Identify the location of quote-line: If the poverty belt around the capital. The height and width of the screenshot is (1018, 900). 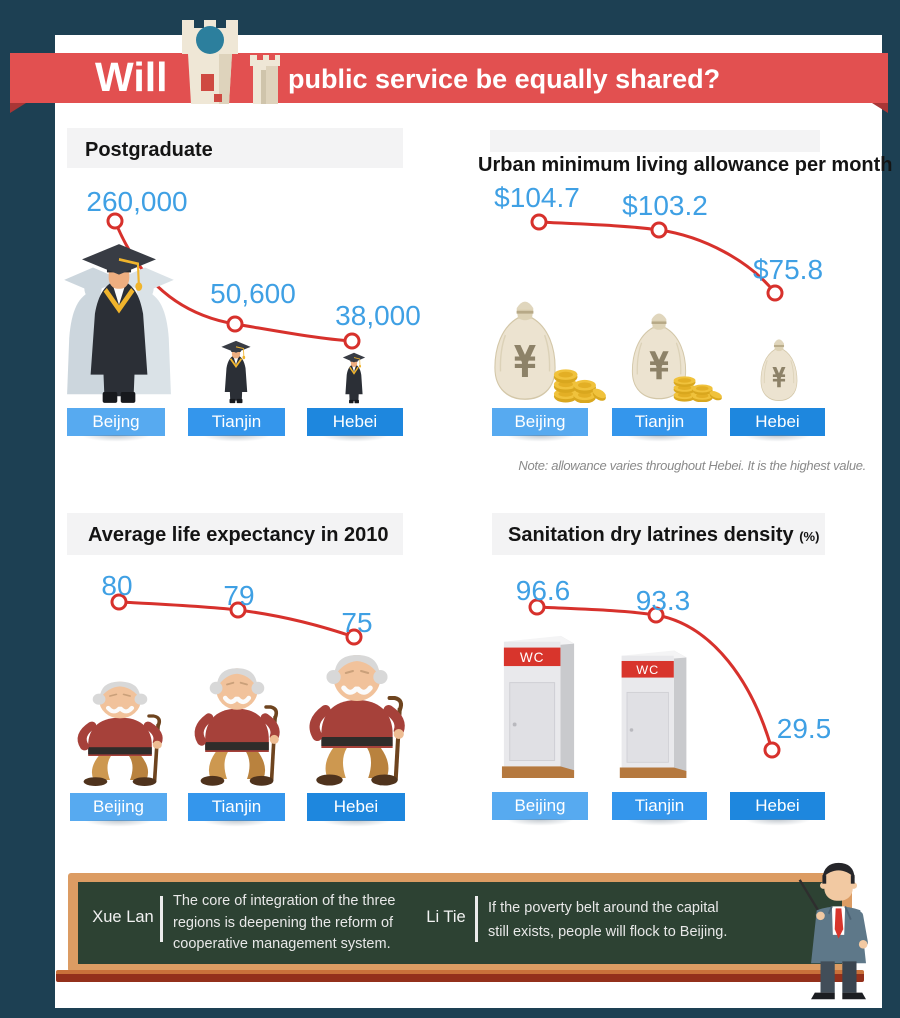
(603, 908).